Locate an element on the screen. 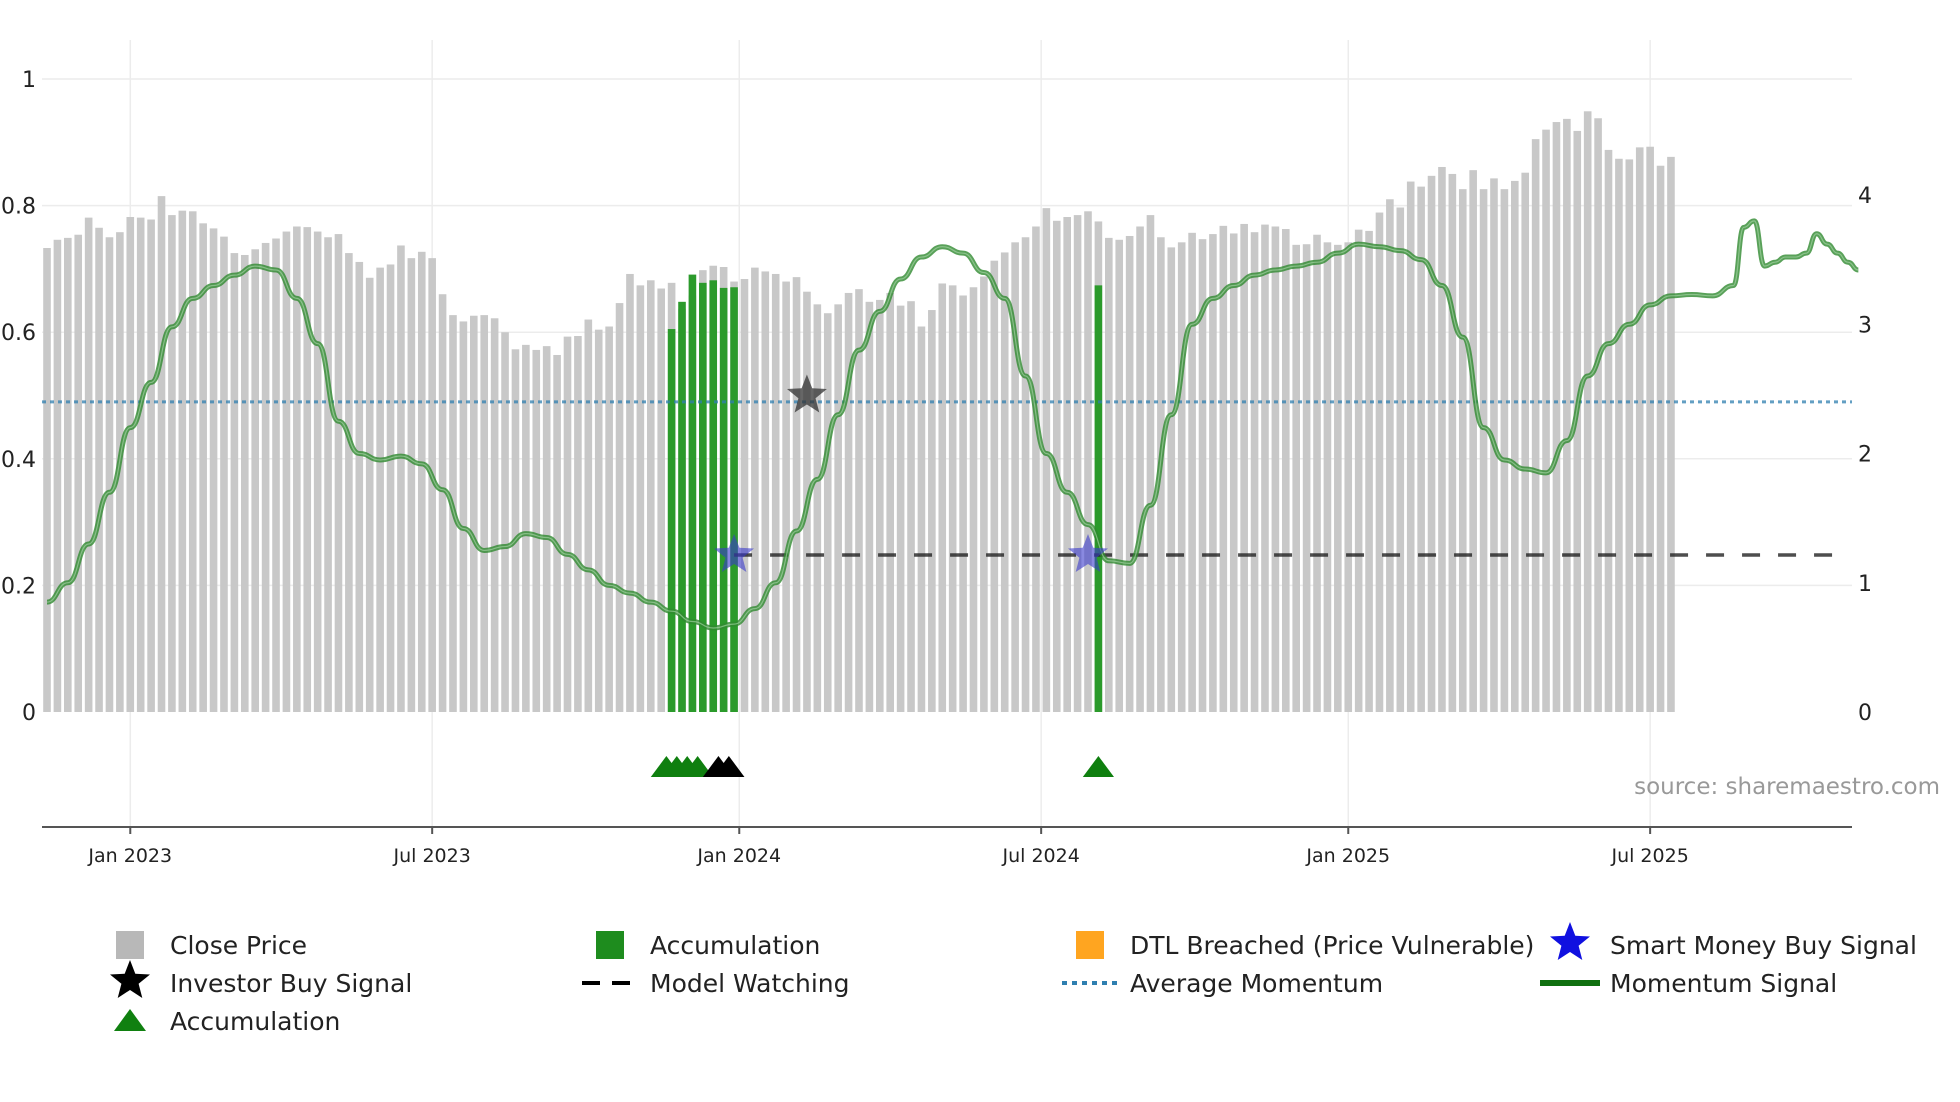  x-tick-label: Jul 2023 is located at coordinates (432, 856).